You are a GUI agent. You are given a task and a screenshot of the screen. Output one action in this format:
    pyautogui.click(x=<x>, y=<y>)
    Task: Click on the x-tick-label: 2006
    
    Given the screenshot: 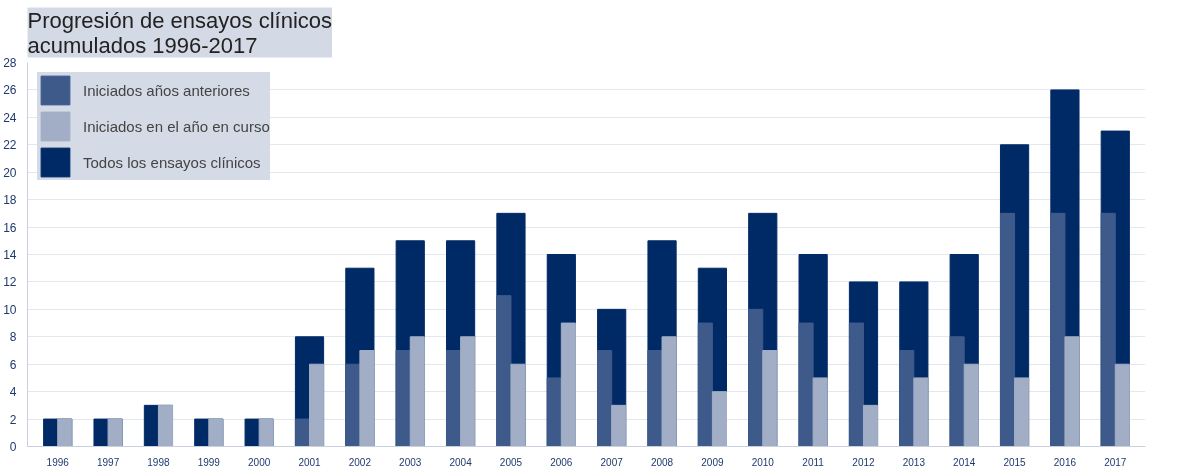 What is the action you would take?
    pyautogui.click(x=561, y=462)
    